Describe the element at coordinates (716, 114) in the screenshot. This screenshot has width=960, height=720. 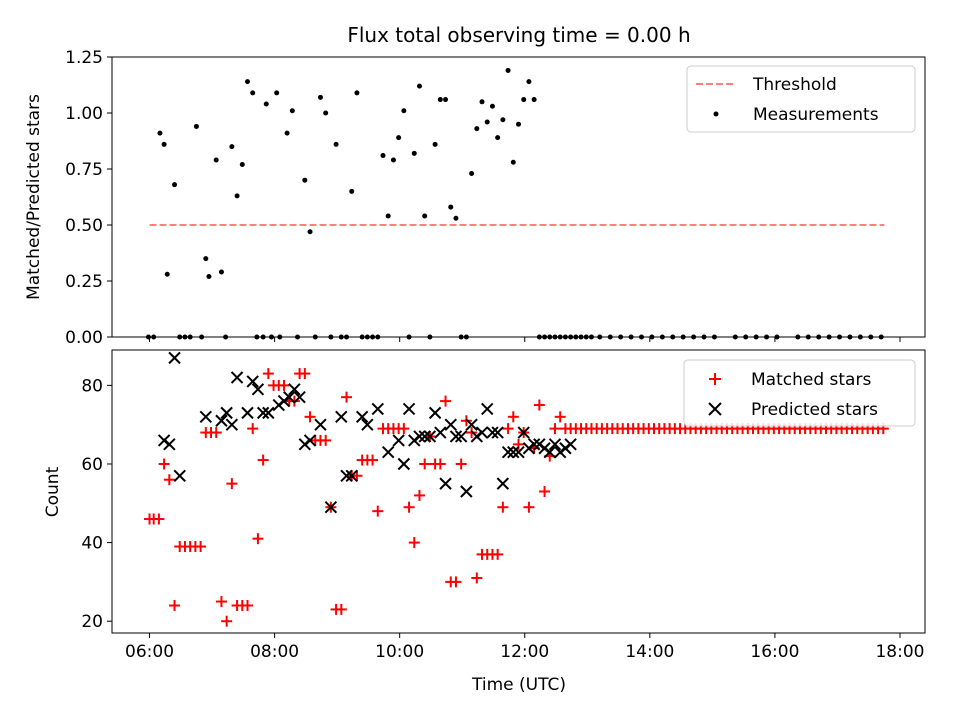
I see `legend-measurements-swatch` at that location.